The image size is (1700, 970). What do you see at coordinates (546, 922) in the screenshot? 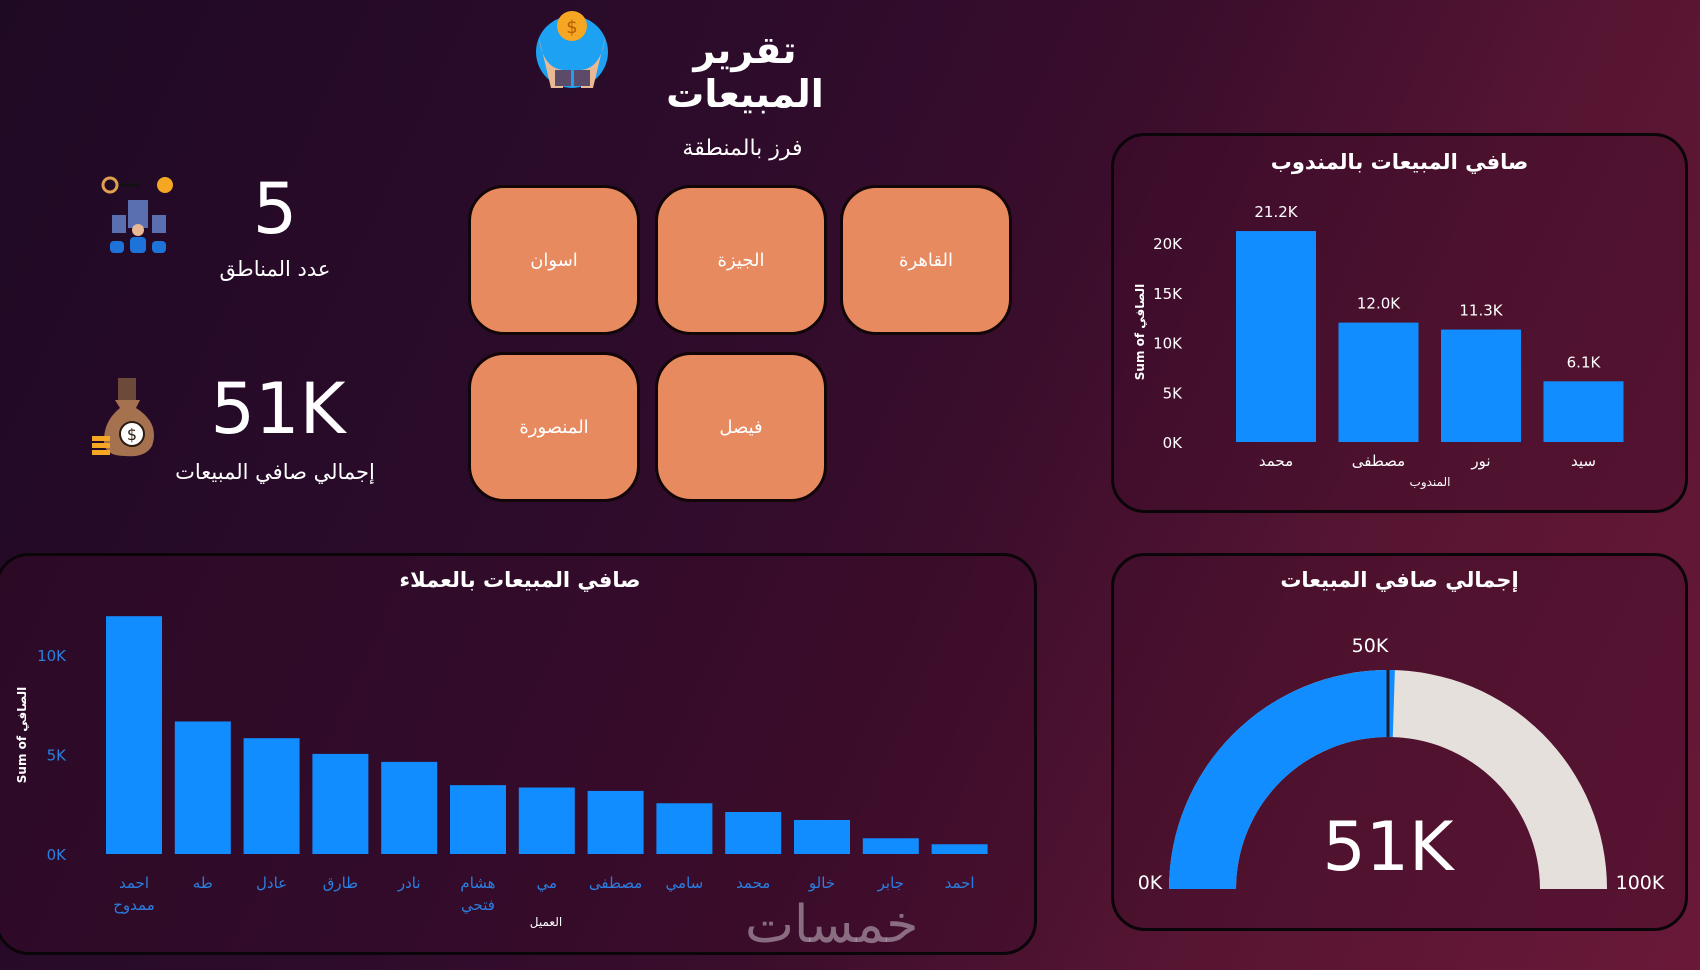
I see `x-axis-title: العميل` at bounding box center [546, 922].